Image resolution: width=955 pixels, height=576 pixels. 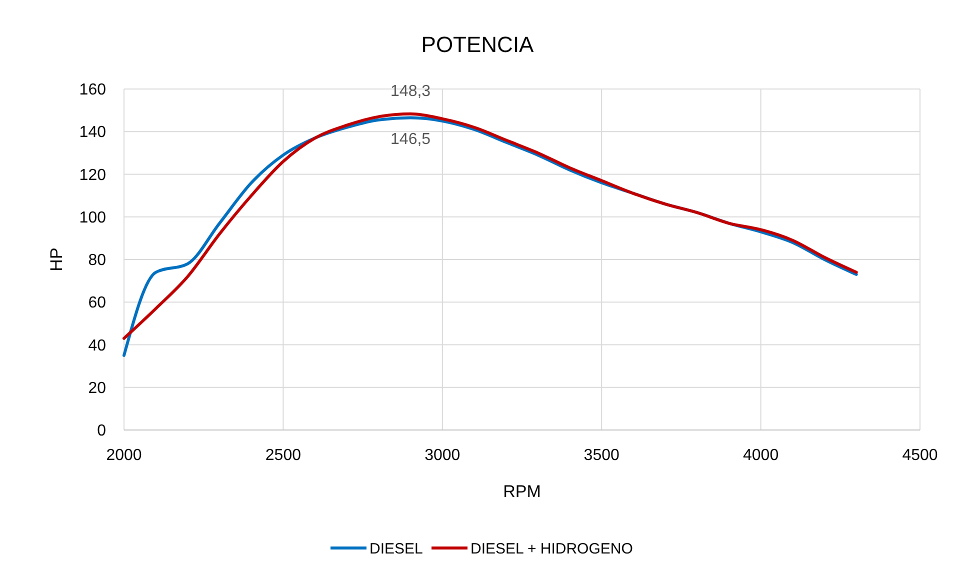 What do you see at coordinates (124, 455) in the screenshot?
I see `x-tick-label: 2000` at bounding box center [124, 455].